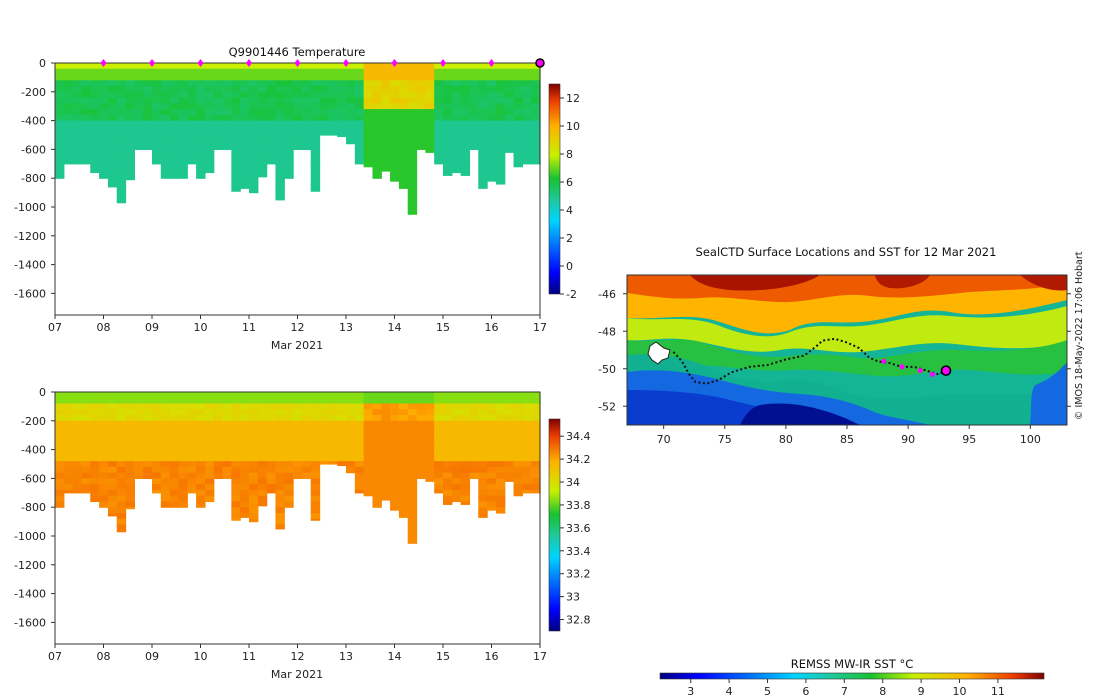  What do you see at coordinates (201, 656) in the screenshot?
I see `x-tick-label: 10` at bounding box center [201, 656].